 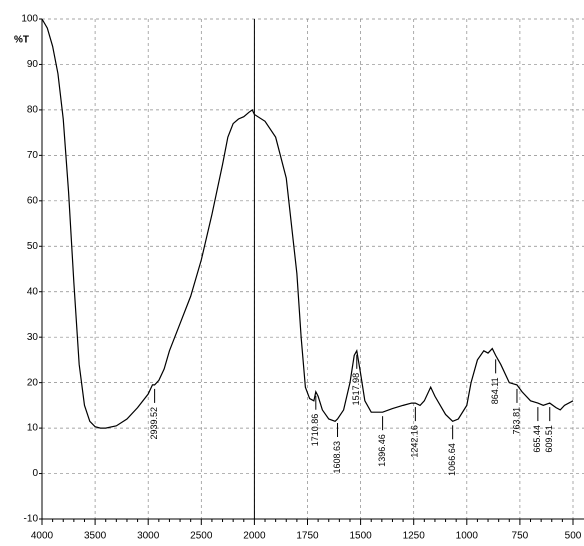 I want to click on y-tick-label: 90, so click(x=33, y=64).